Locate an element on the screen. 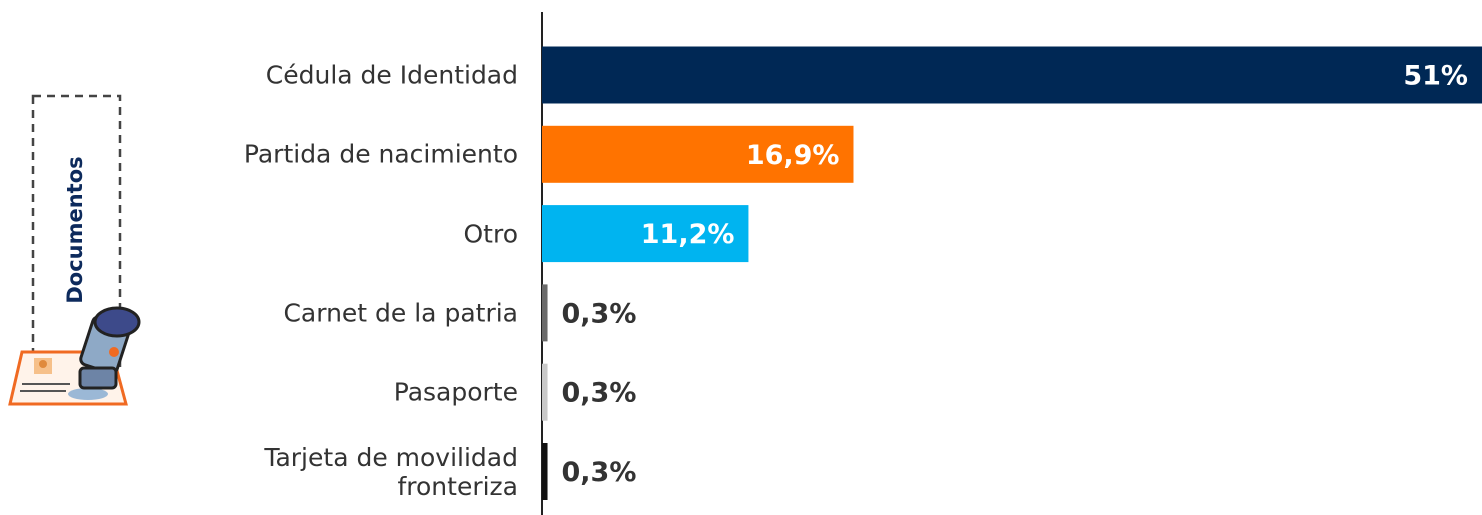 This screenshot has height=515, width=1482. value-label: 11,2% is located at coordinates (688, 234).